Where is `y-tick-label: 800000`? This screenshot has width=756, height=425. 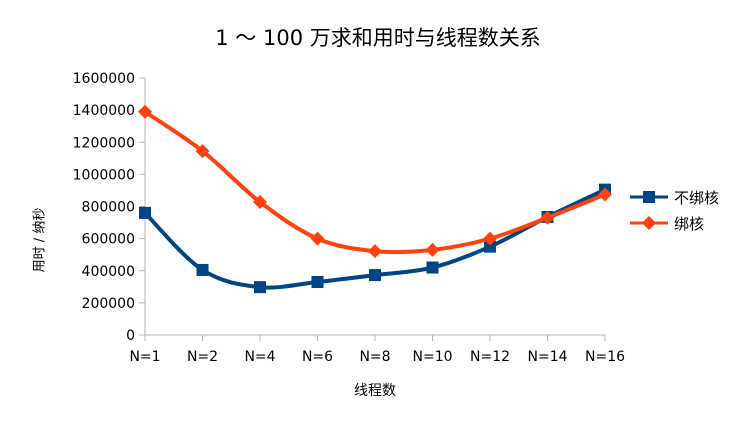
y-tick-label: 800000 is located at coordinates (108, 208).